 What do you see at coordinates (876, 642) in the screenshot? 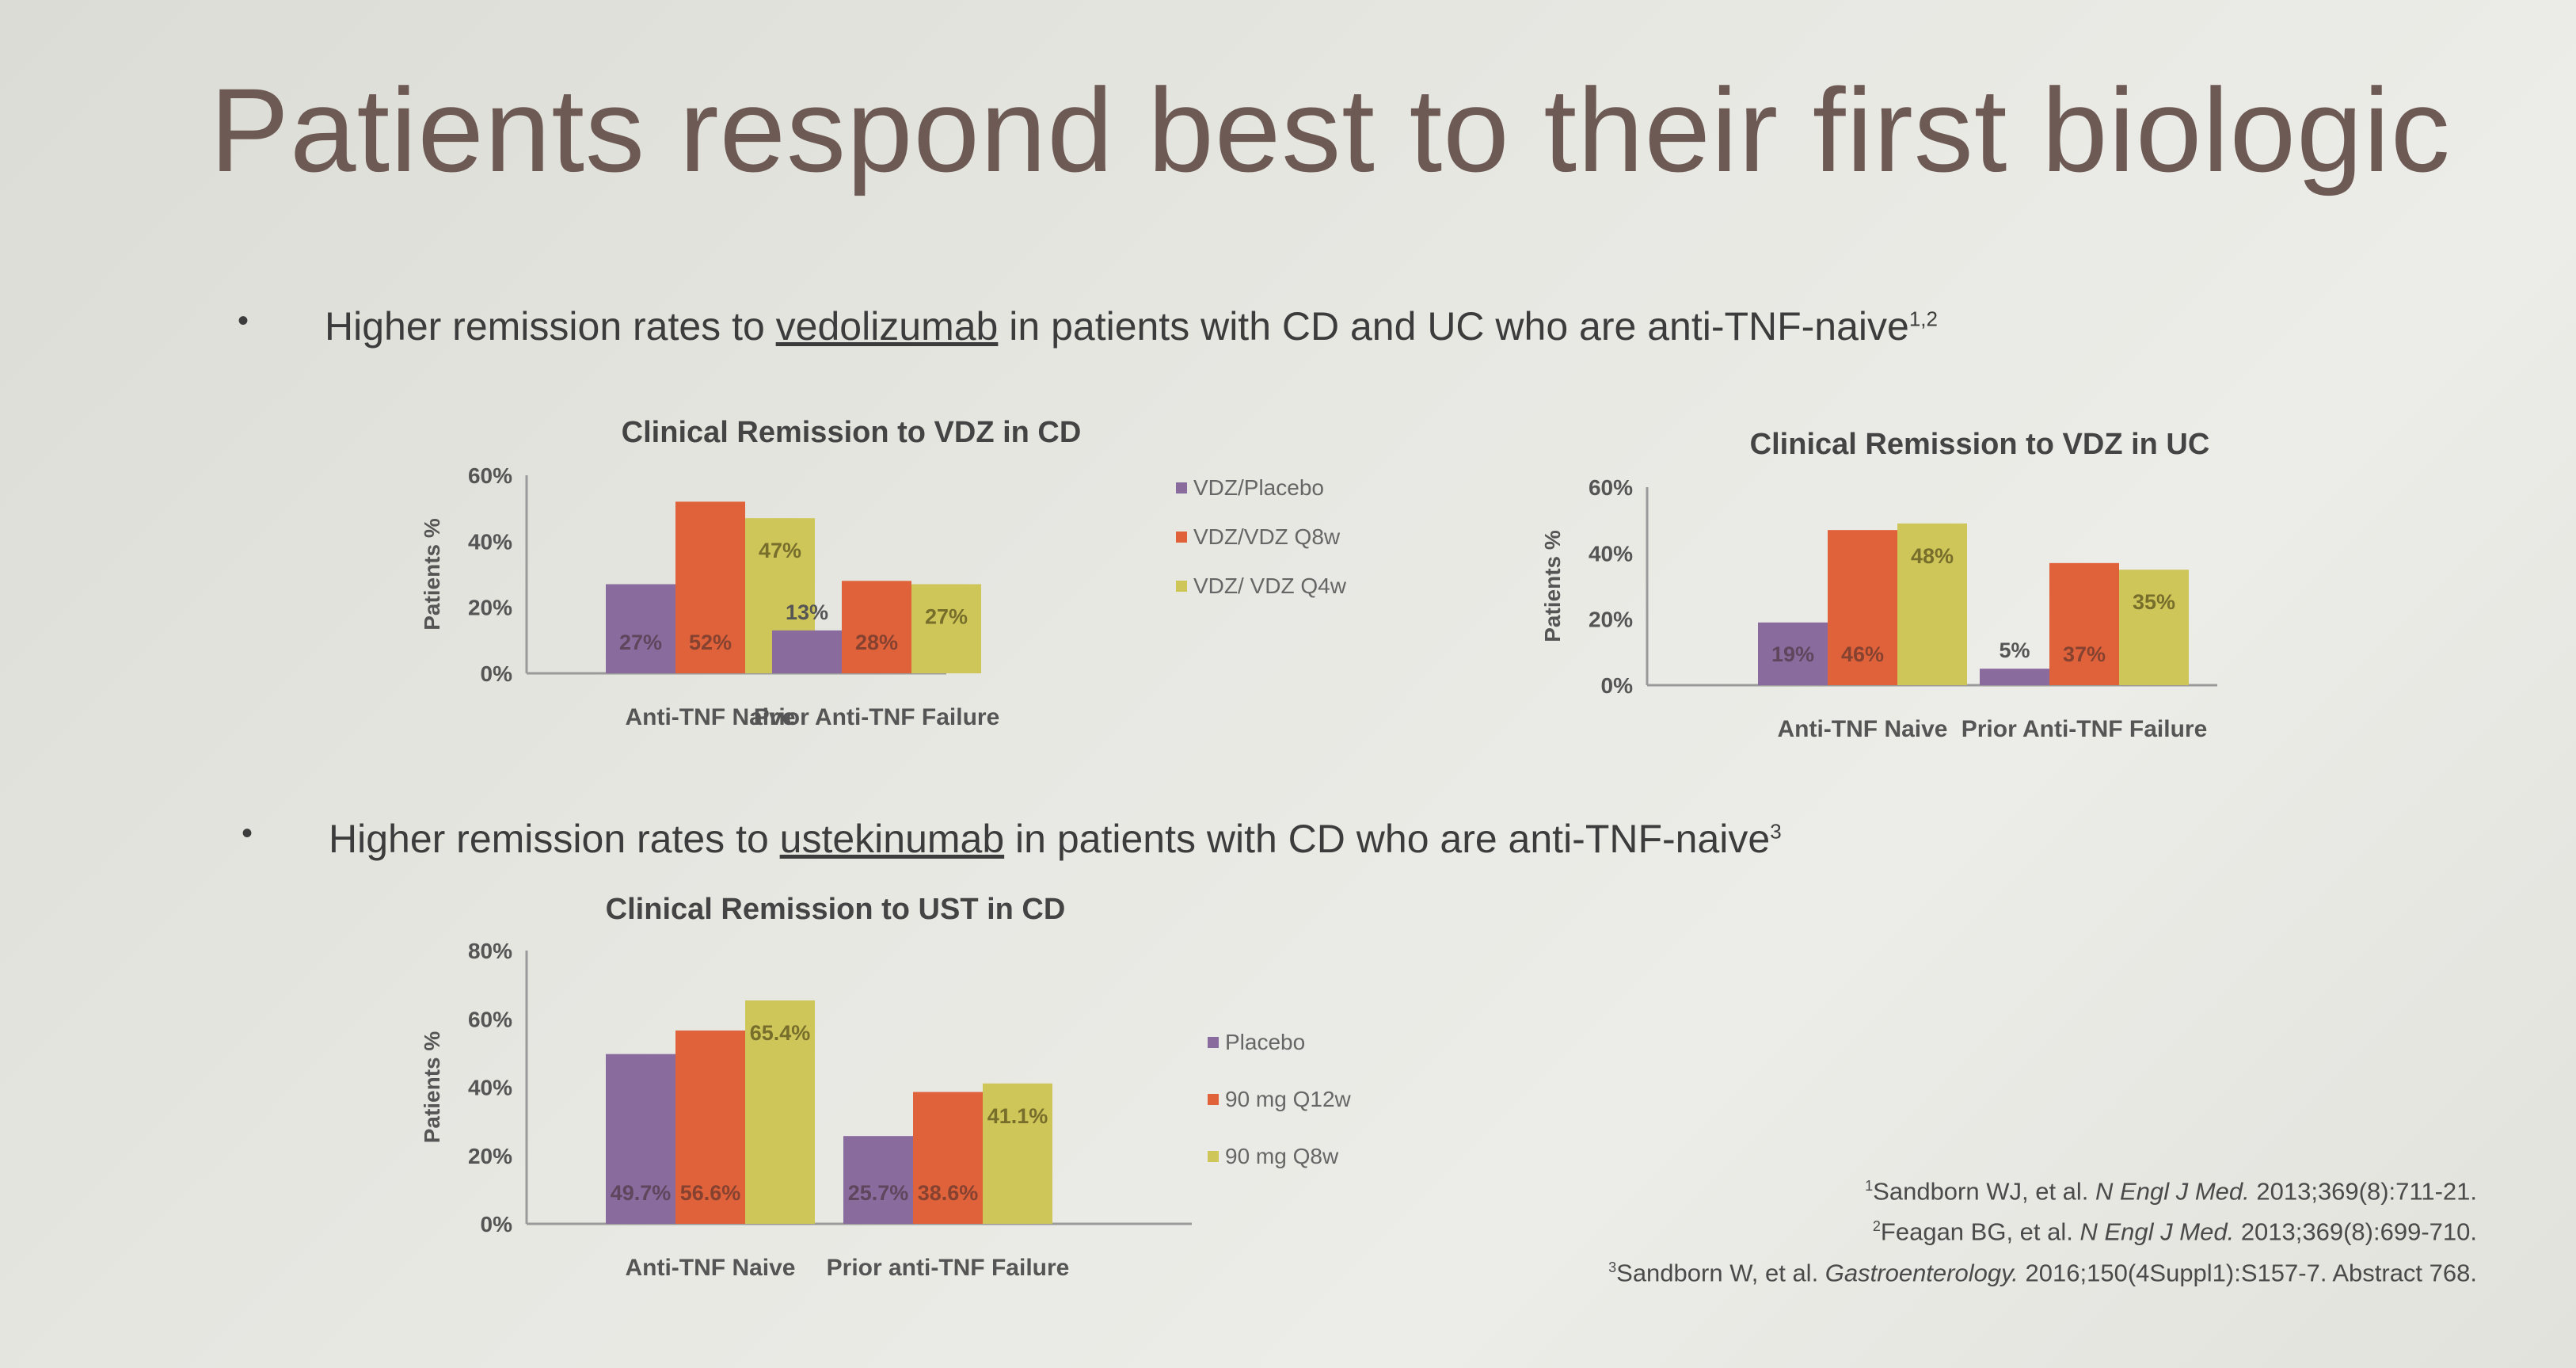
I see `data-label: 28%` at bounding box center [876, 642].